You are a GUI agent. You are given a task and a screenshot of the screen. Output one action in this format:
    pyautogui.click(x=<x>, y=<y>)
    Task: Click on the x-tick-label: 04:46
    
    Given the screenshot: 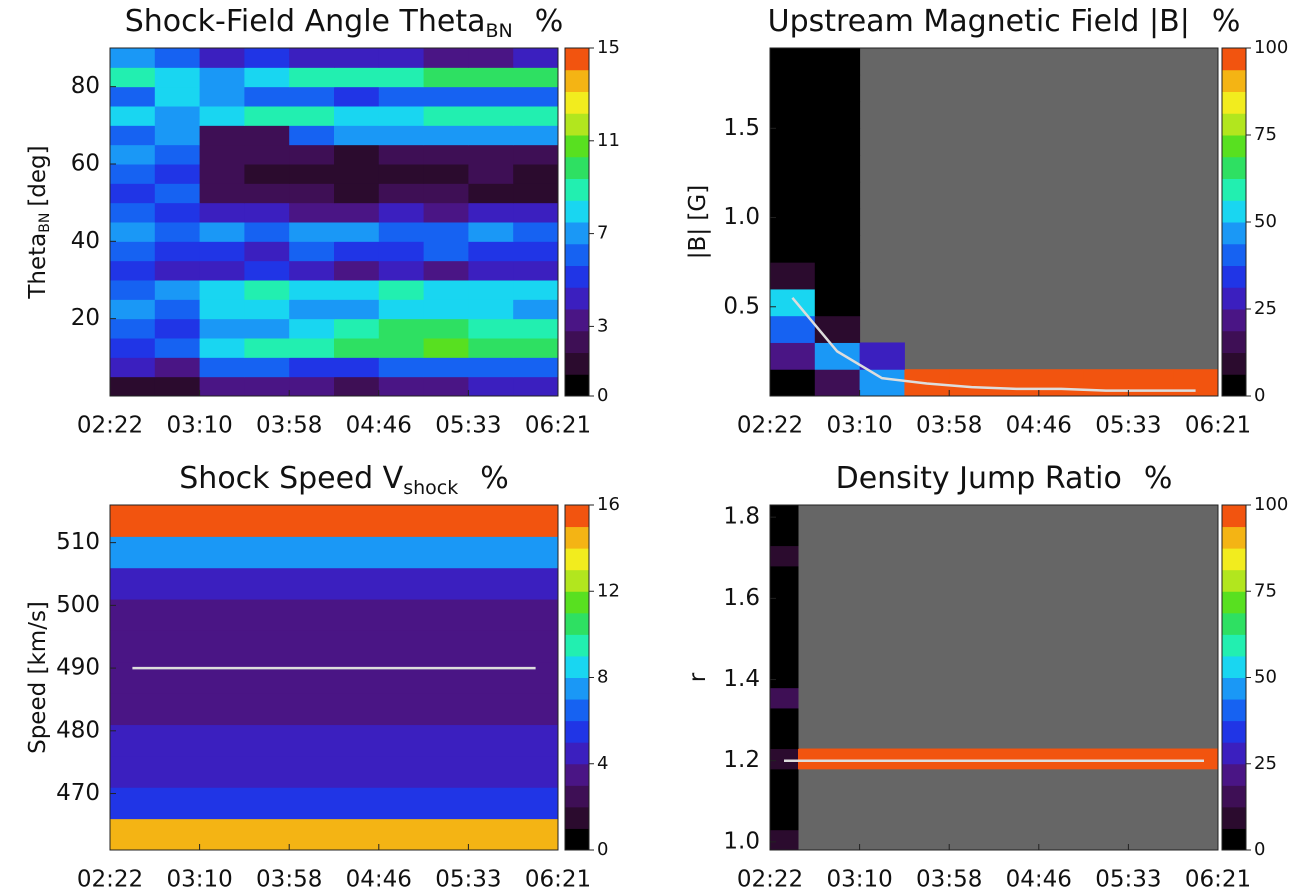 What is the action you would take?
    pyautogui.click(x=379, y=880)
    